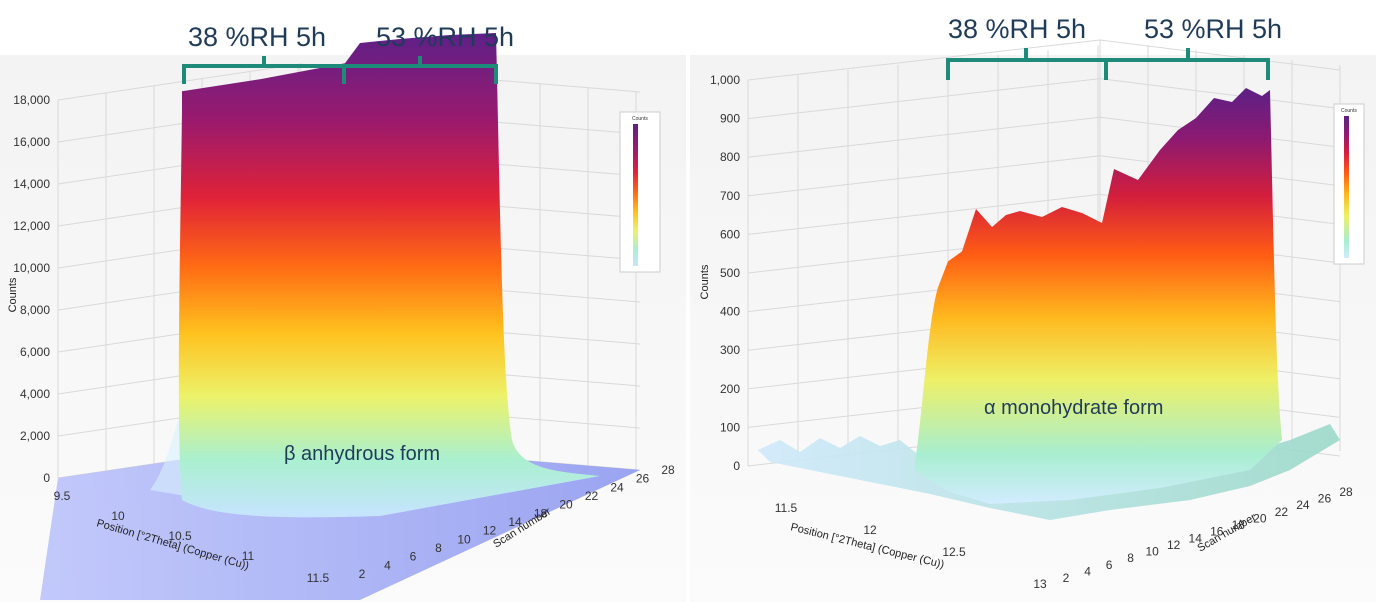 This screenshot has height=602, width=1376. I want to click on z-tick-label: 100, so click(730, 427).